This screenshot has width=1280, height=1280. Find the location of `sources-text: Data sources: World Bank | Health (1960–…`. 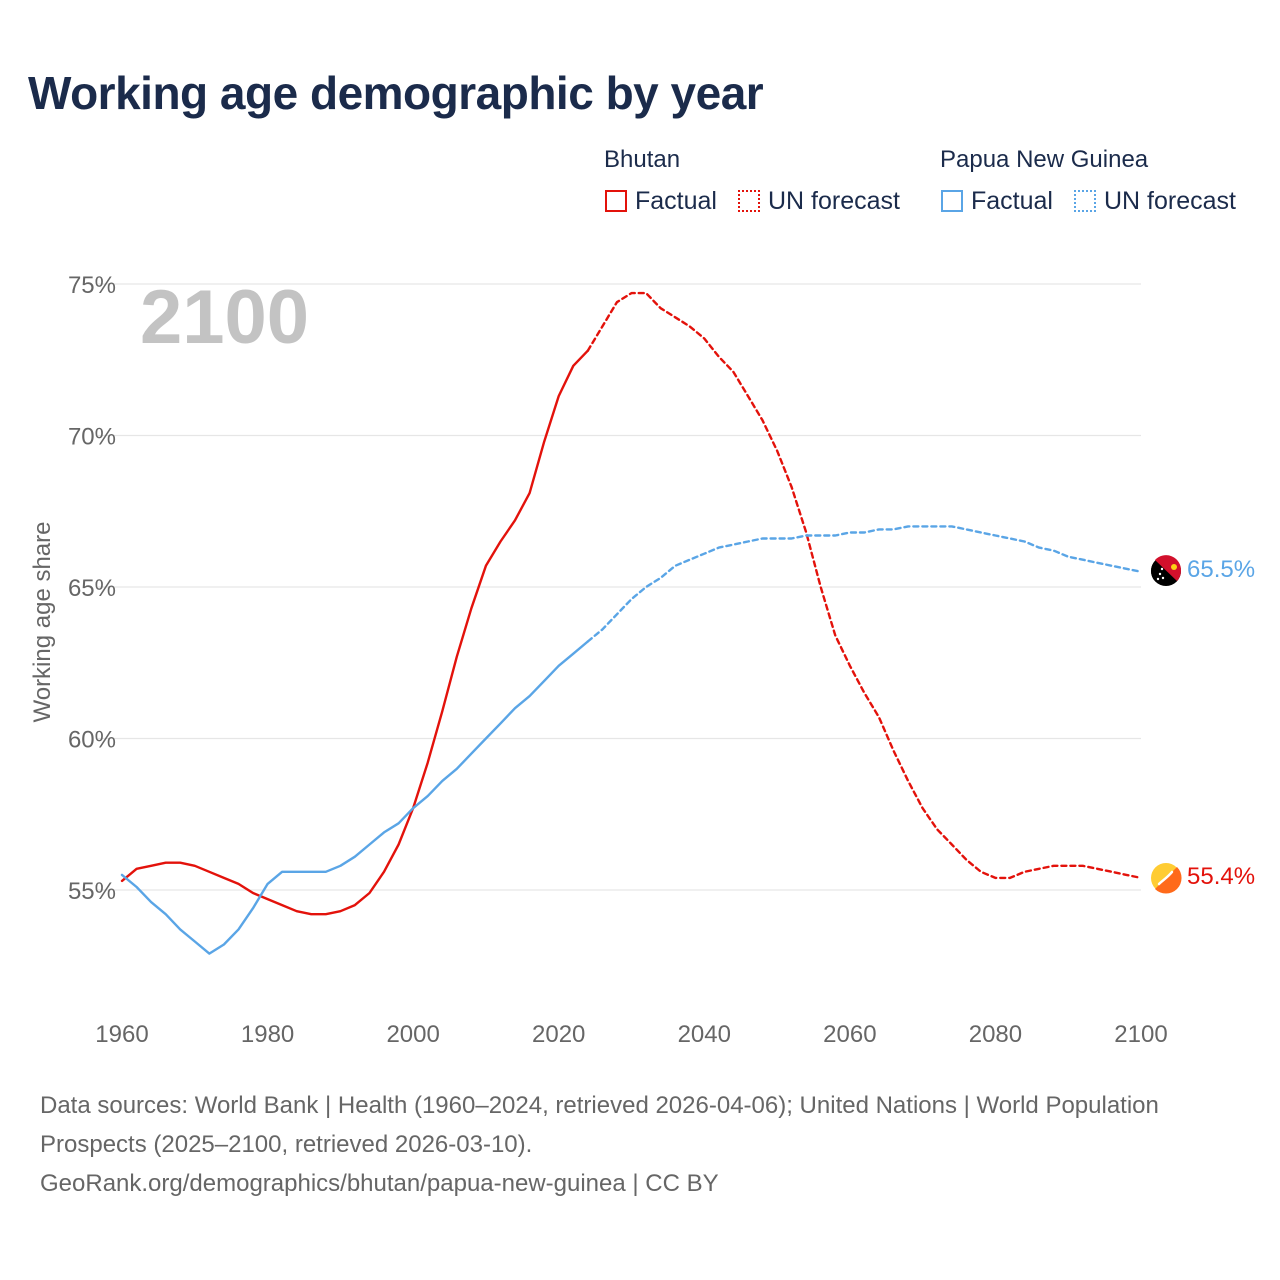

sources-text: Data sources: World Bank | Health (1960–… is located at coordinates (599, 1125).